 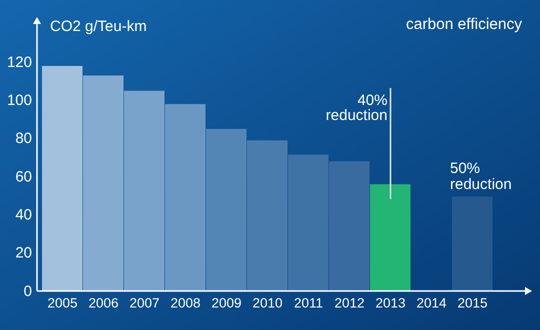 What do you see at coordinates (144, 303) in the screenshot?
I see `x-tick-label: 2007` at bounding box center [144, 303].